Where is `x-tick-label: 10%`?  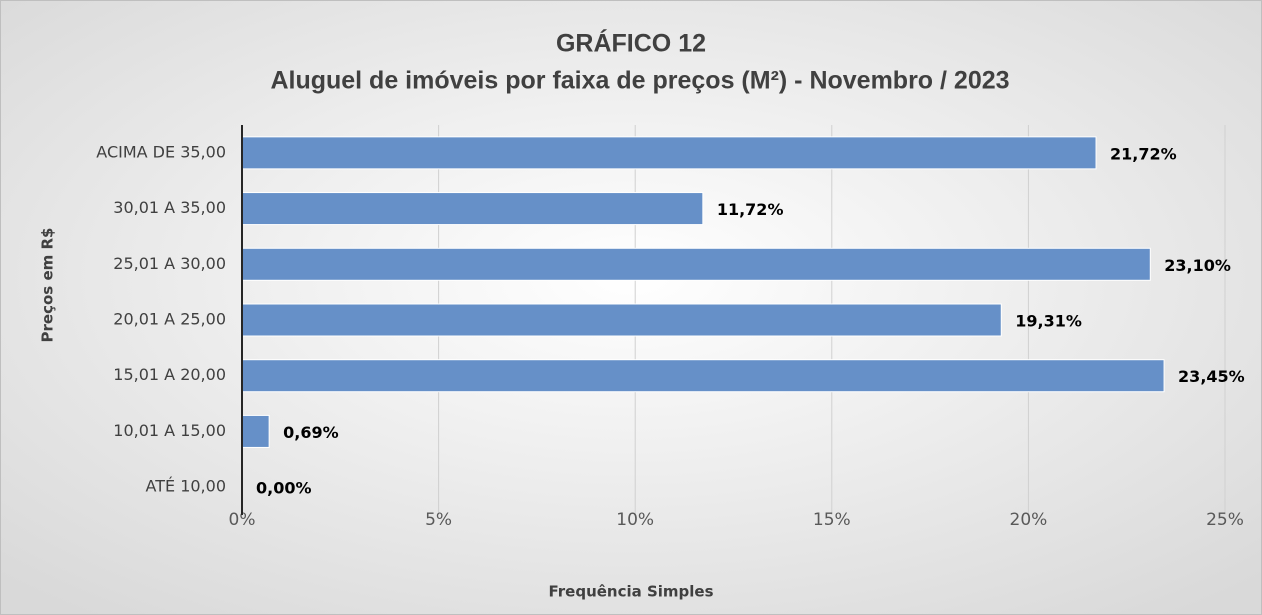
x-tick-label: 10% is located at coordinates (635, 520).